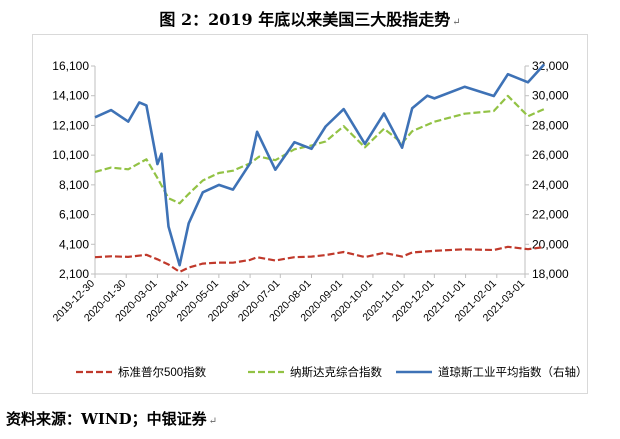 The image size is (620, 439). Describe the element at coordinates (70, 155) in the screenshot. I see `left-tick-label-4: 10,100` at that location.